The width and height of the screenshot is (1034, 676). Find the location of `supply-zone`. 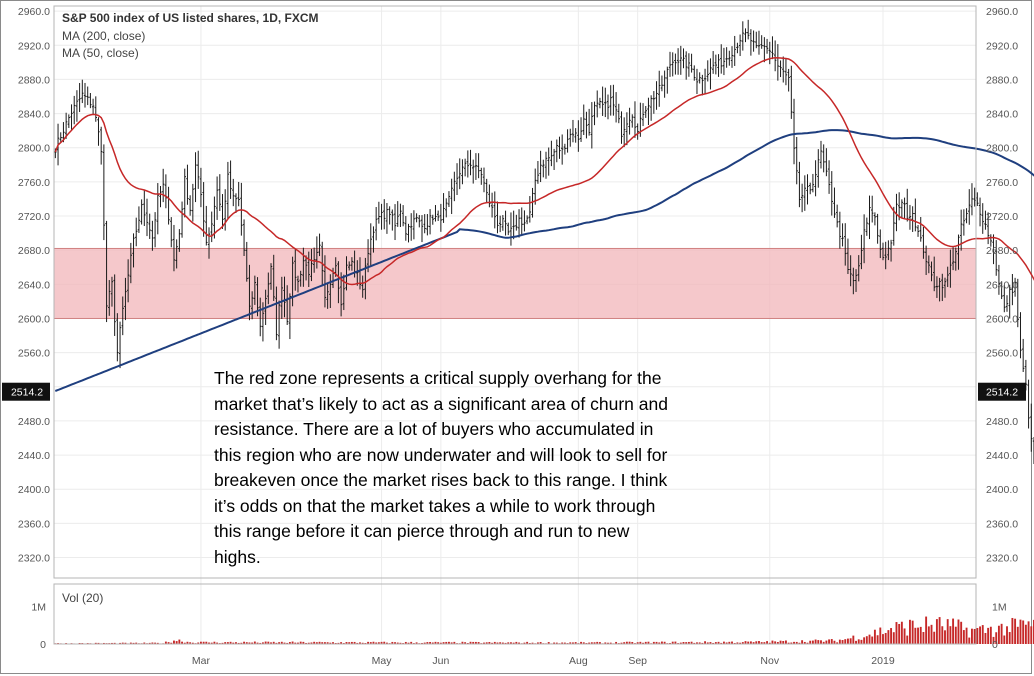

supply-zone is located at coordinates (515, 283).